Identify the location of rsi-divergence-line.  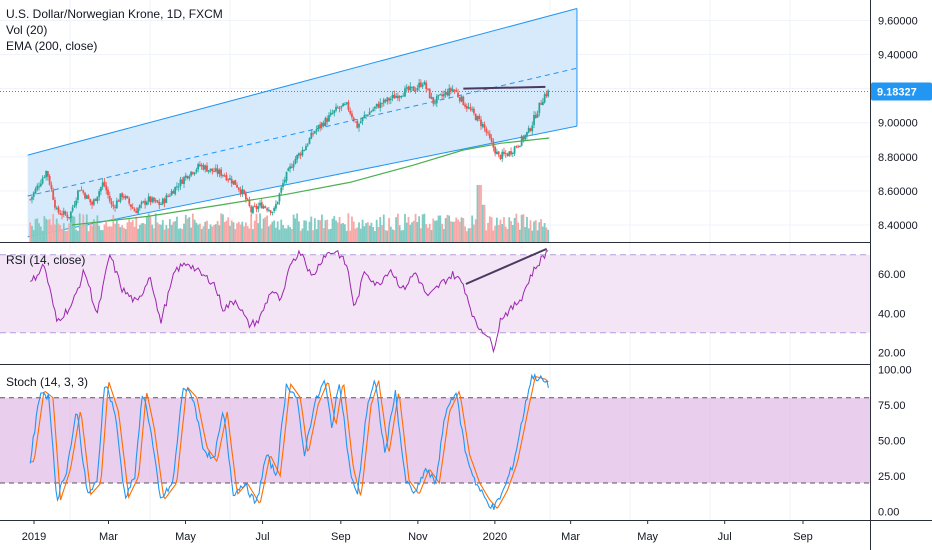
(506, 266).